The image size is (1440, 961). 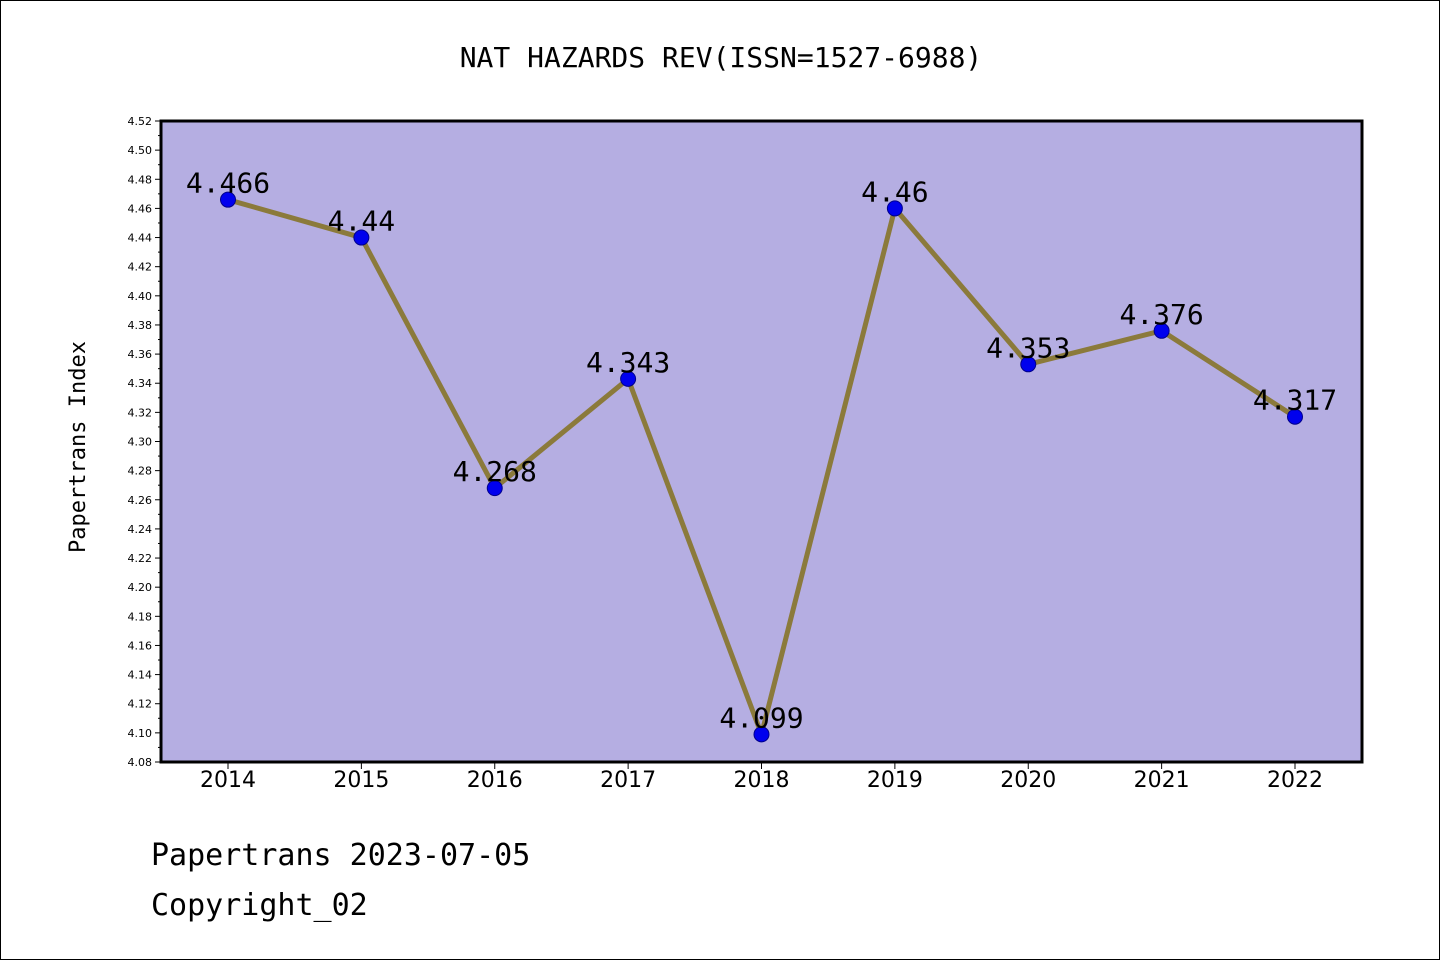 I want to click on y-tick-label: 4.34, so click(x=140, y=383).